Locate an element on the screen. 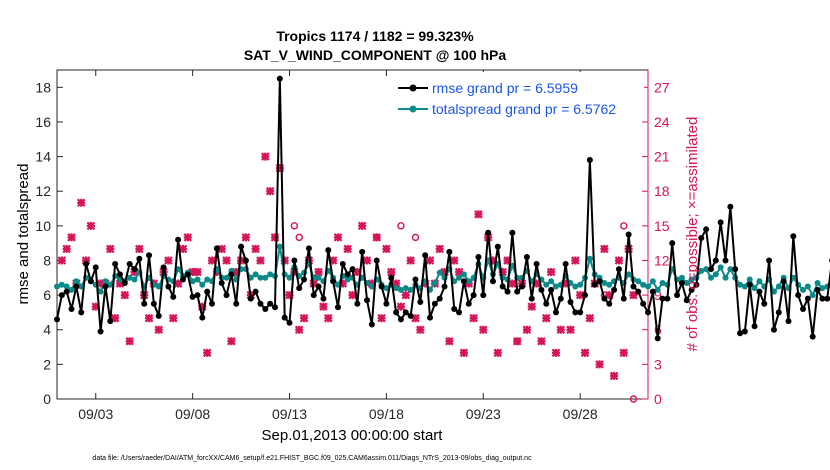 The height and width of the screenshot is (470, 830). y-tick-label: 12 is located at coordinates (43, 191).